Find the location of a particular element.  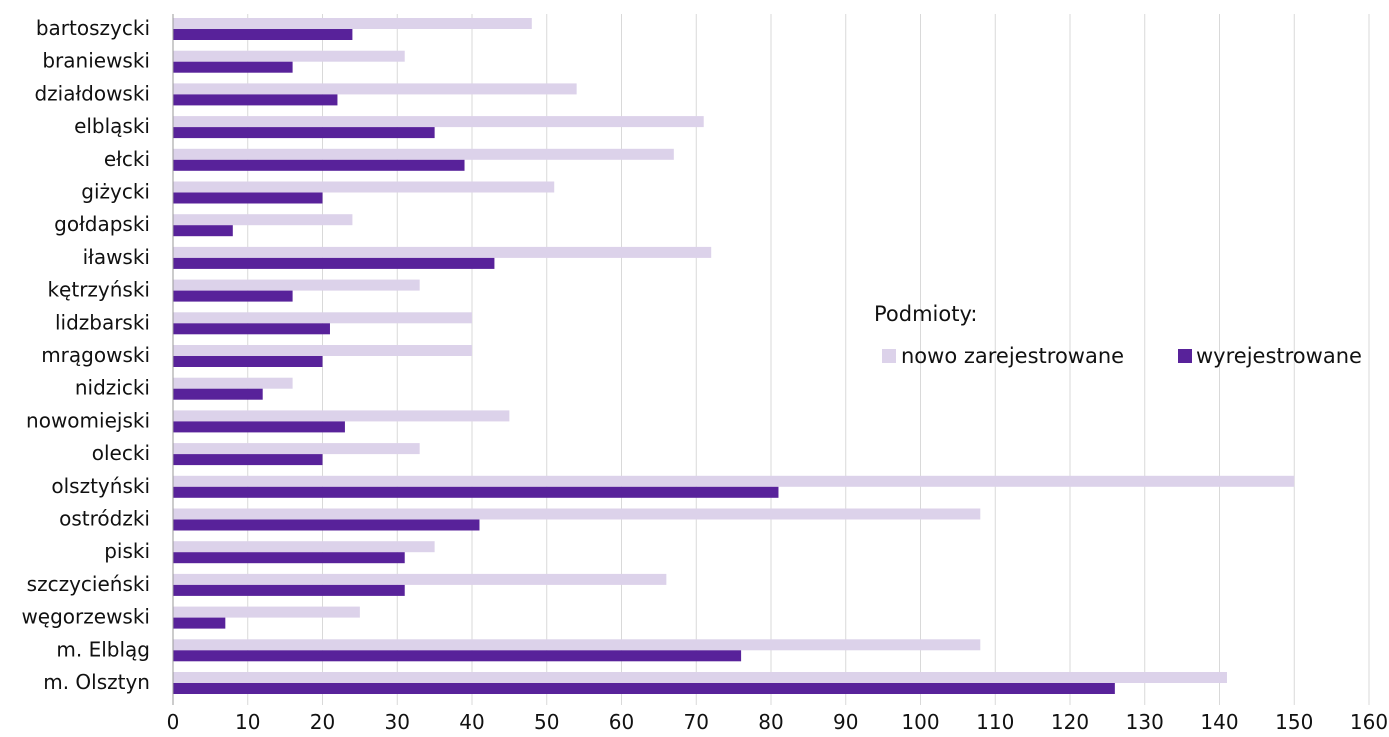

category-label: m. Olsztyn is located at coordinates (96, 682).